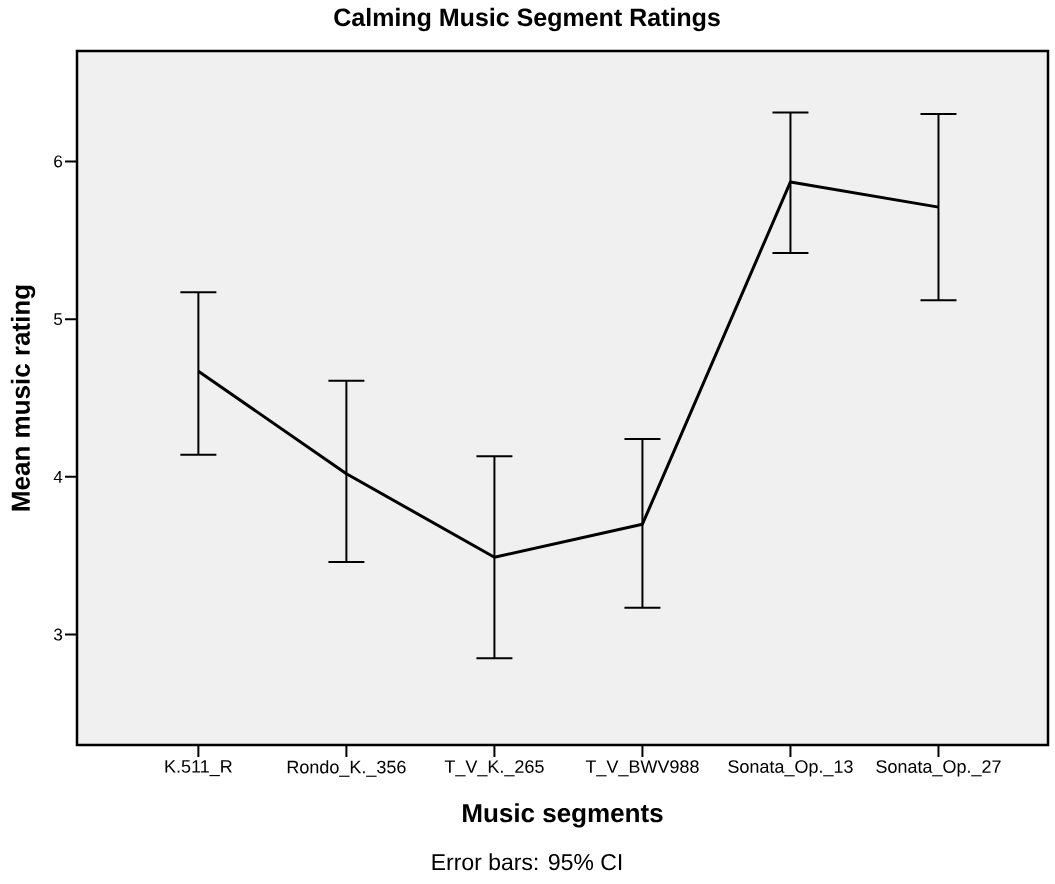 The width and height of the screenshot is (1055, 884). Describe the element at coordinates (494, 768) in the screenshot. I see `x-tick-label: T_V_K._265` at that location.